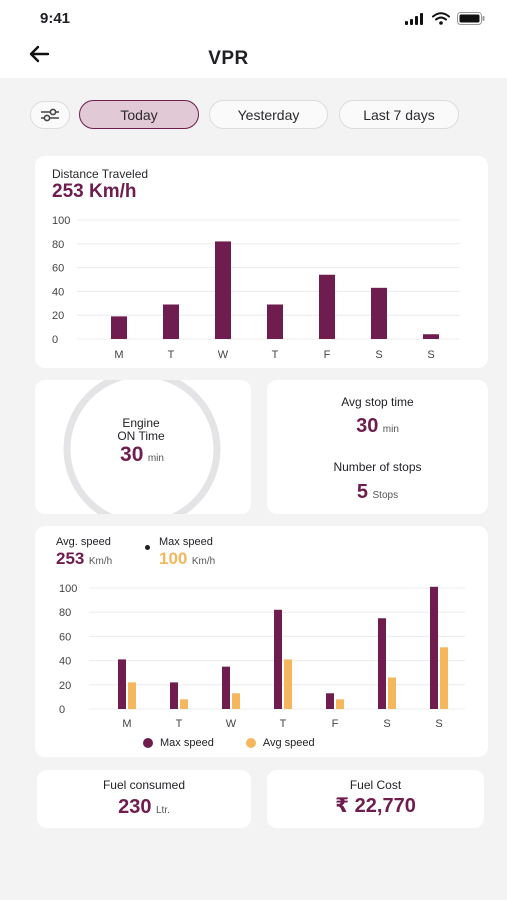  Describe the element at coordinates (414, 18) in the screenshot. I see `signal-icon` at that location.